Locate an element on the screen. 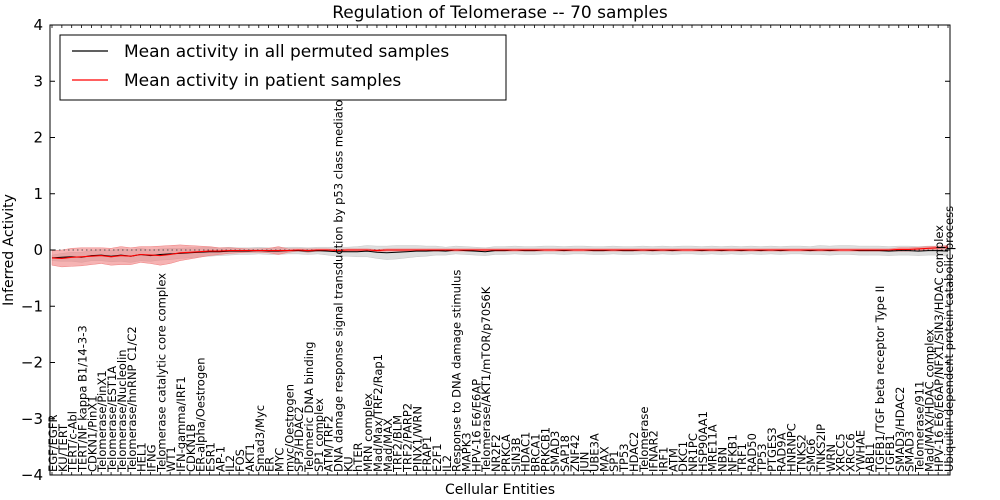 This screenshot has height=500, width=1000. x-tick-label: ATM is located at coordinates (673, 460).